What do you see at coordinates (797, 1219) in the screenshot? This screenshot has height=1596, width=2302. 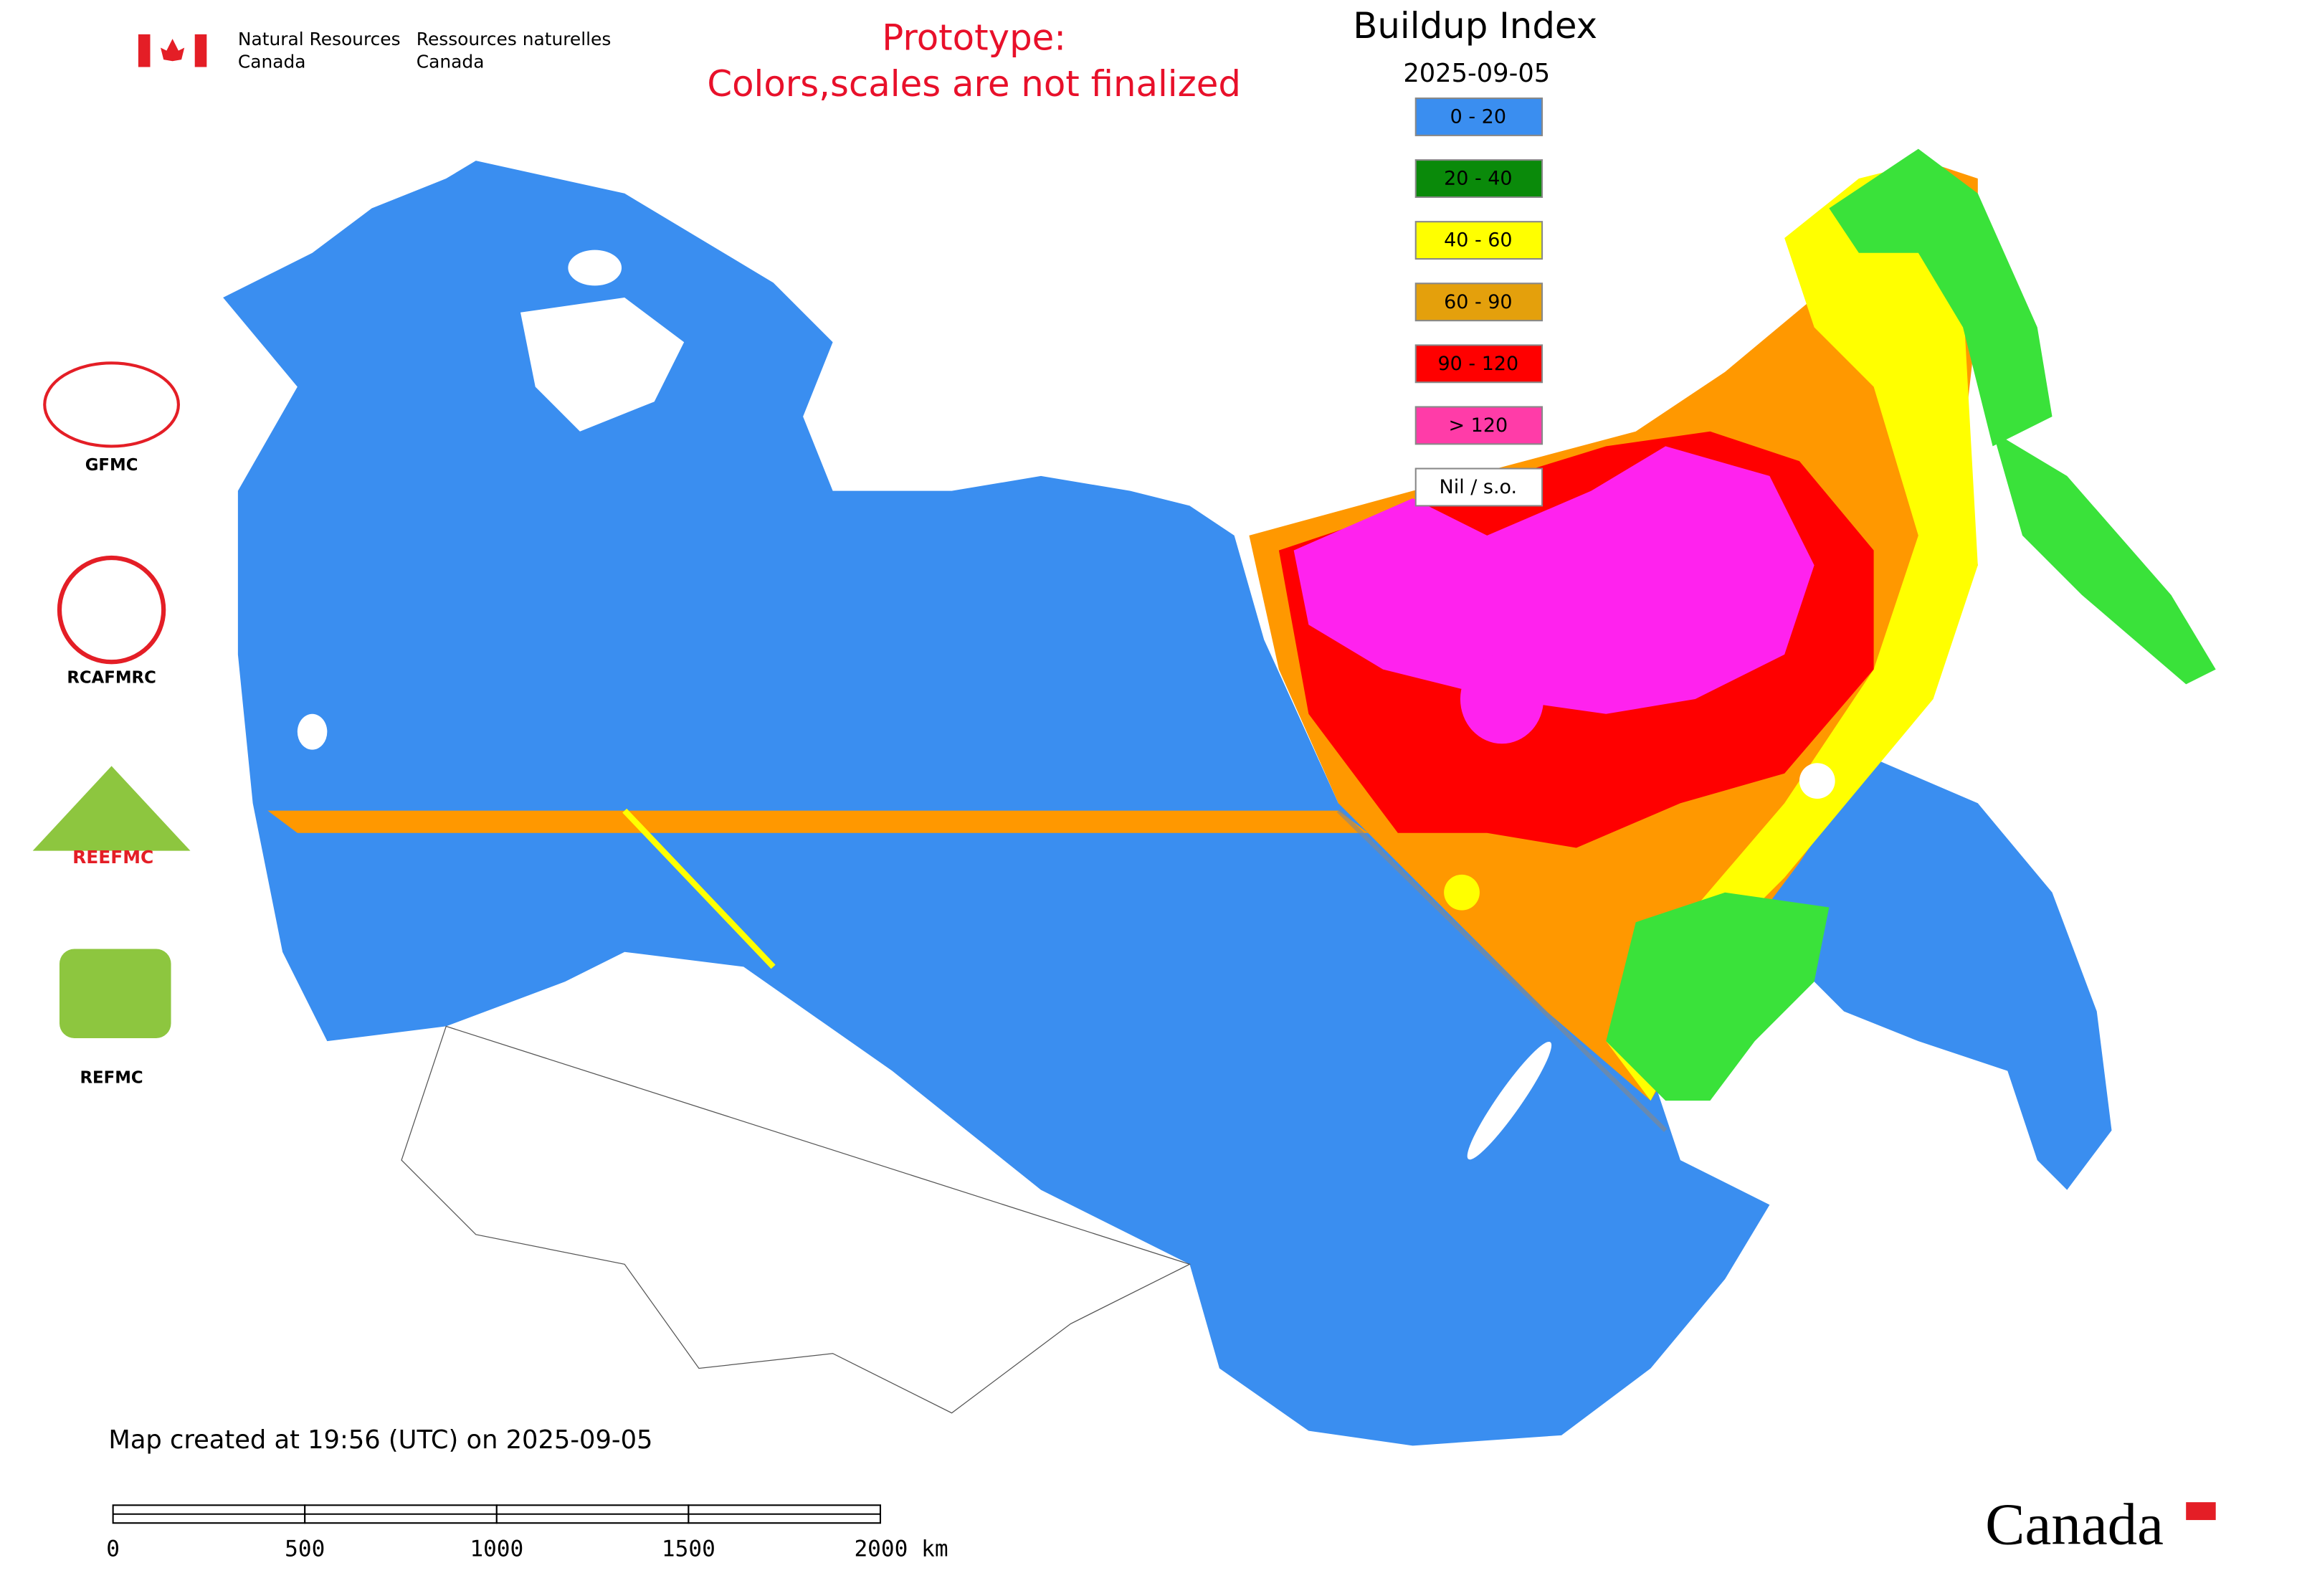 I see `border-outline` at bounding box center [797, 1219].